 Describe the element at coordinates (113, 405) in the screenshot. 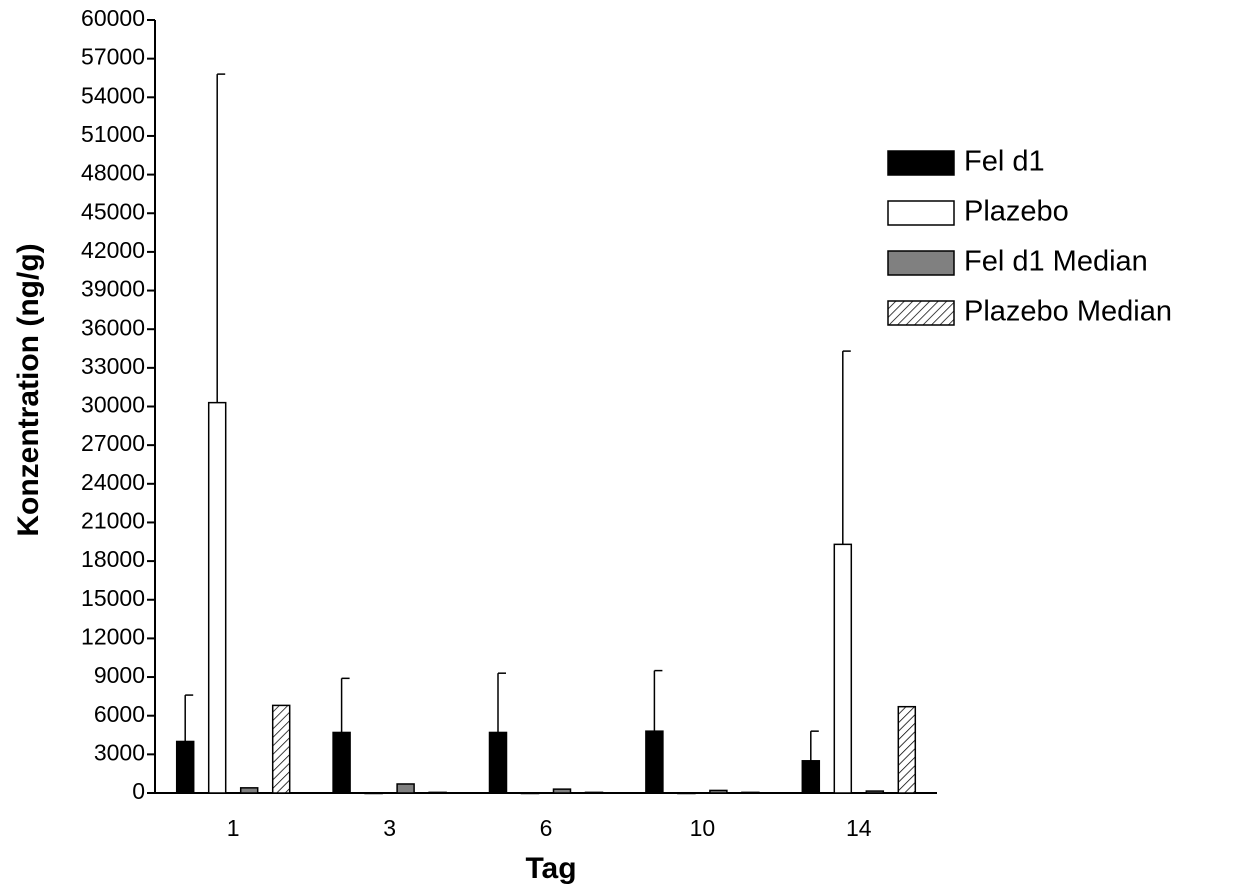

I see `y-tick-label: 30000` at that location.